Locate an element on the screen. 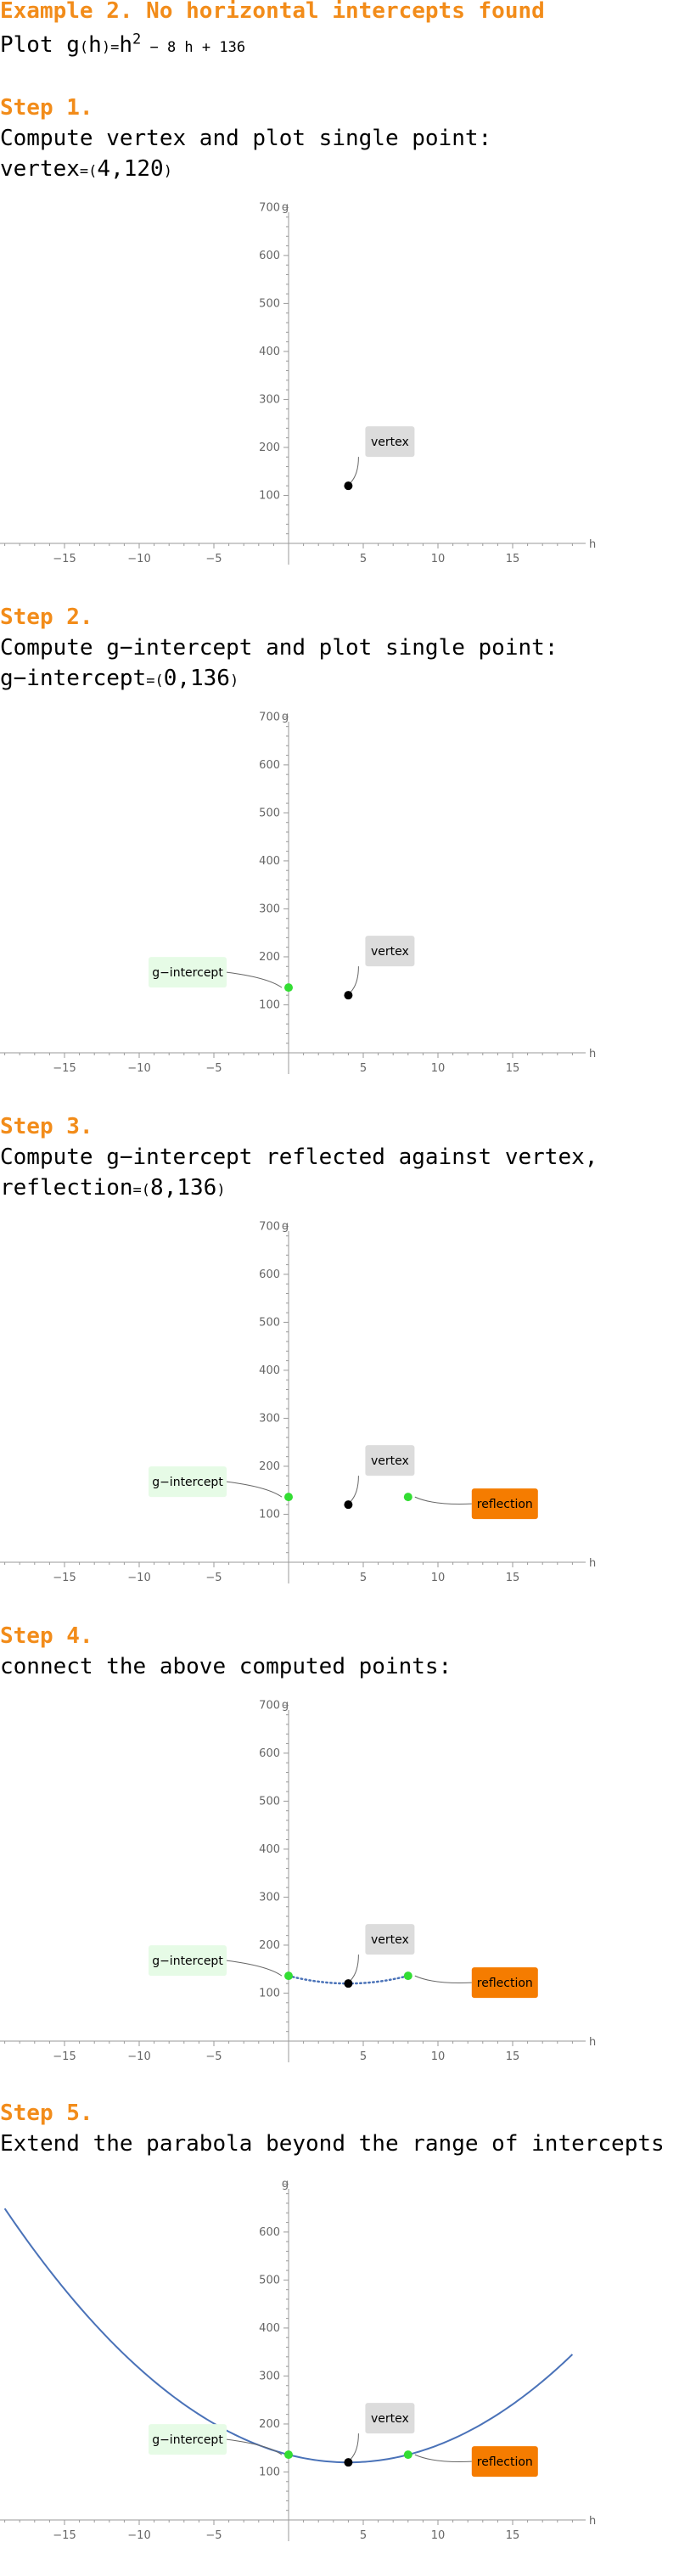  plot-prefix: Plot g is located at coordinates (40, 45).